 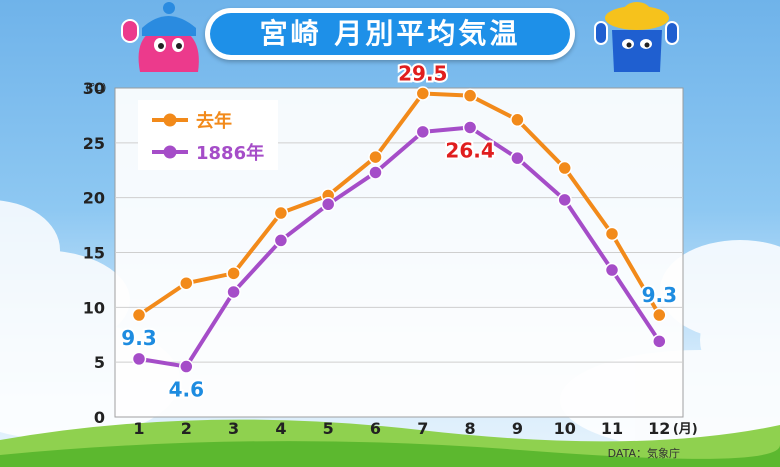 I want to click on x-tick-label-0: 1, so click(x=138, y=428).